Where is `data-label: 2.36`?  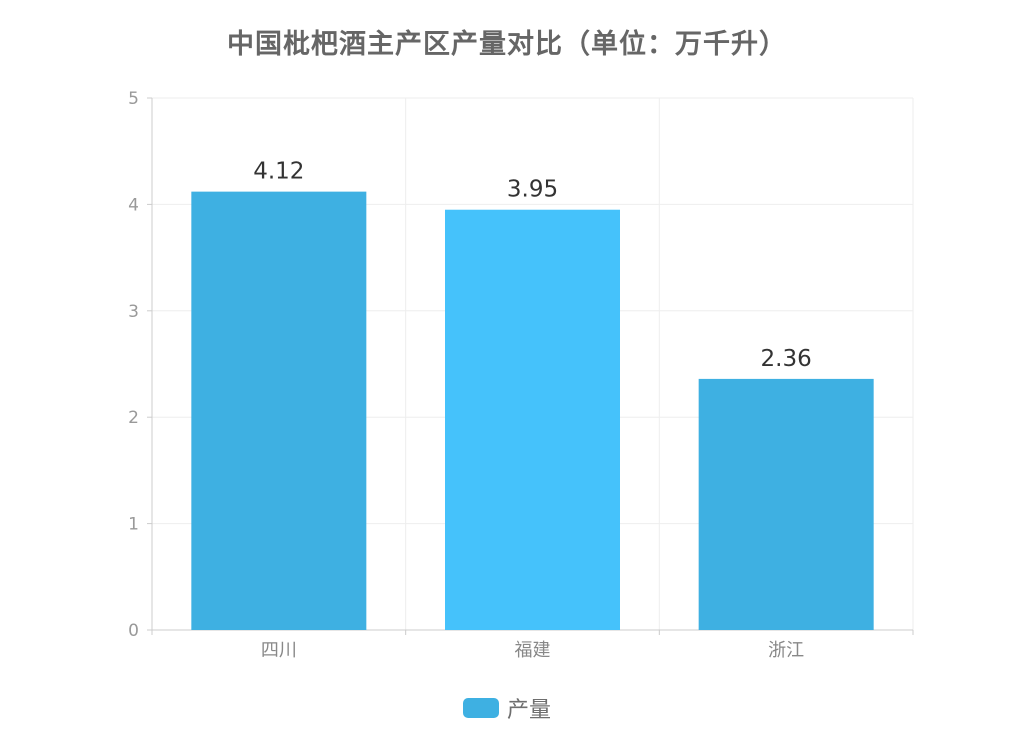 data-label: 2.36 is located at coordinates (786, 359).